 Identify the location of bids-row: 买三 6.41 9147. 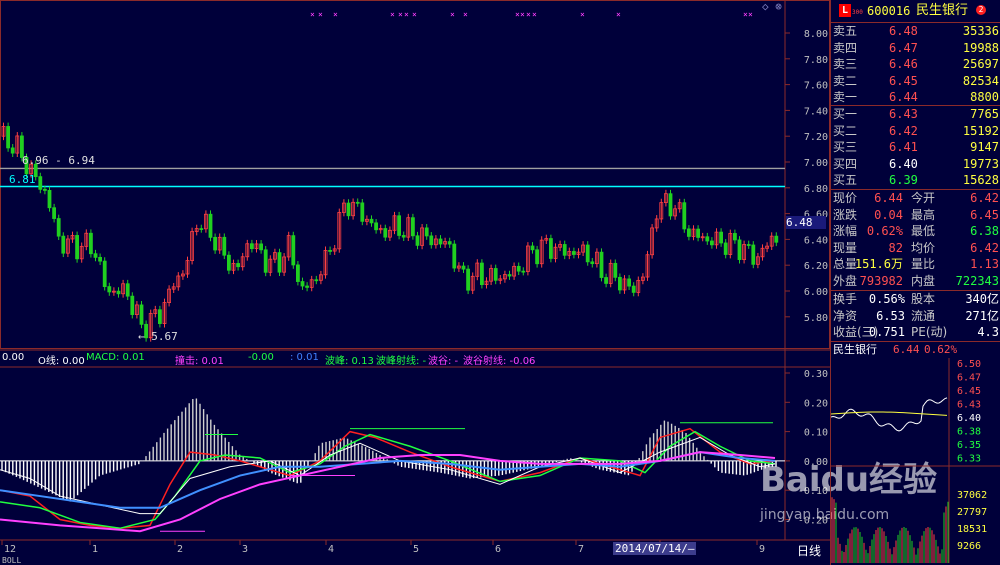
(915, 147).